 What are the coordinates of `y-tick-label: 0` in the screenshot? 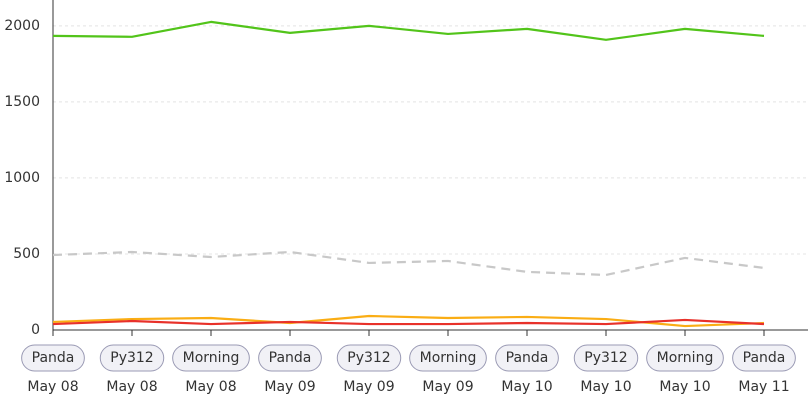 It's located at (35, 330).